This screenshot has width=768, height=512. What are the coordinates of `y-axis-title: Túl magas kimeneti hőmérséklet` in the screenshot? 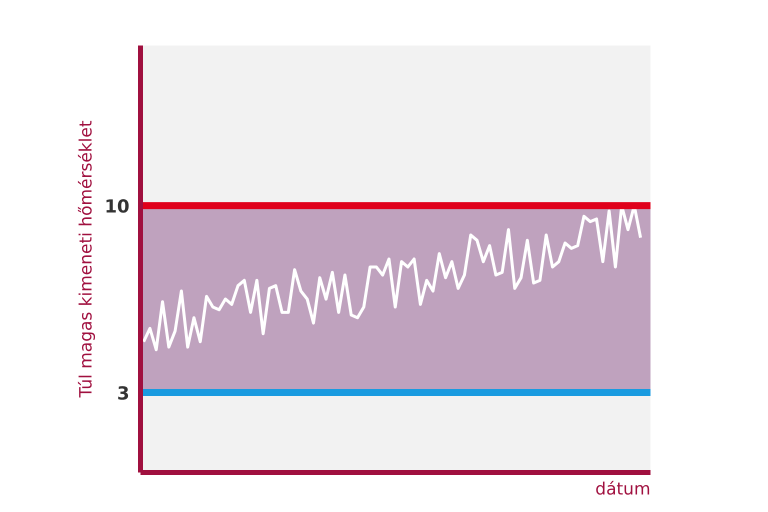 It's located at (86, 259).